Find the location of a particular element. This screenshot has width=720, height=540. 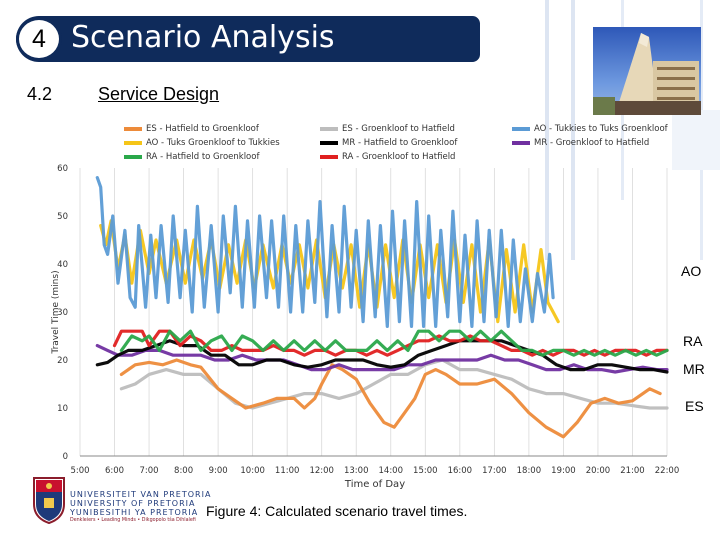

y-tick-label: 50 is located at coordinates (62, 217).